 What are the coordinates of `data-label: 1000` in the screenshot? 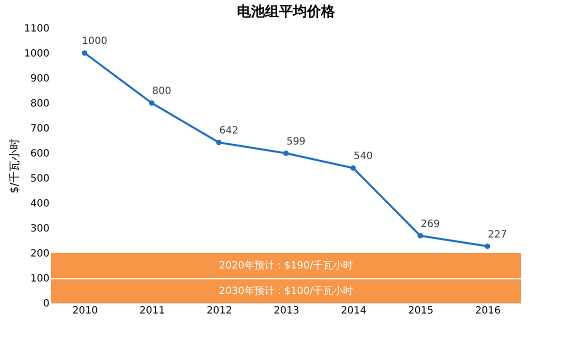 It's located at (95, 41).